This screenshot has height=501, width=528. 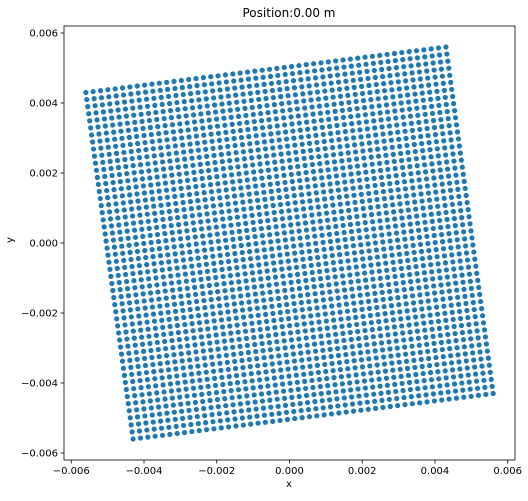 What do you see at coordinates (39, 384) in the screenshot?
I see `y-tick-label: −0.004` at bounding box center [39, 384].